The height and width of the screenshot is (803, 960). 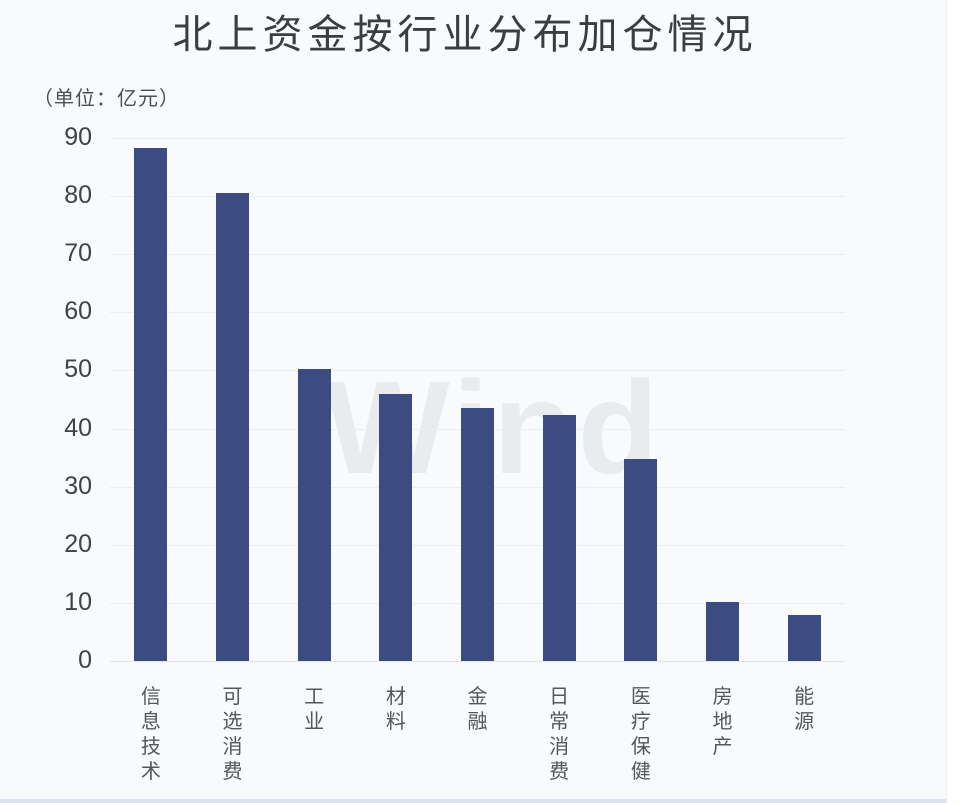 I want to click on x-category-label: 房 地 产, so click(x=722, y=722).